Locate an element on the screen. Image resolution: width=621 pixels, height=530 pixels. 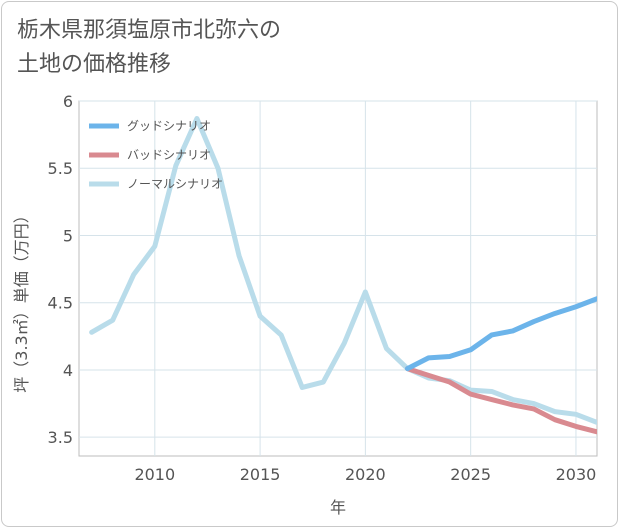
y-tick-label: 3.5 is located at coordinates (60, 437).